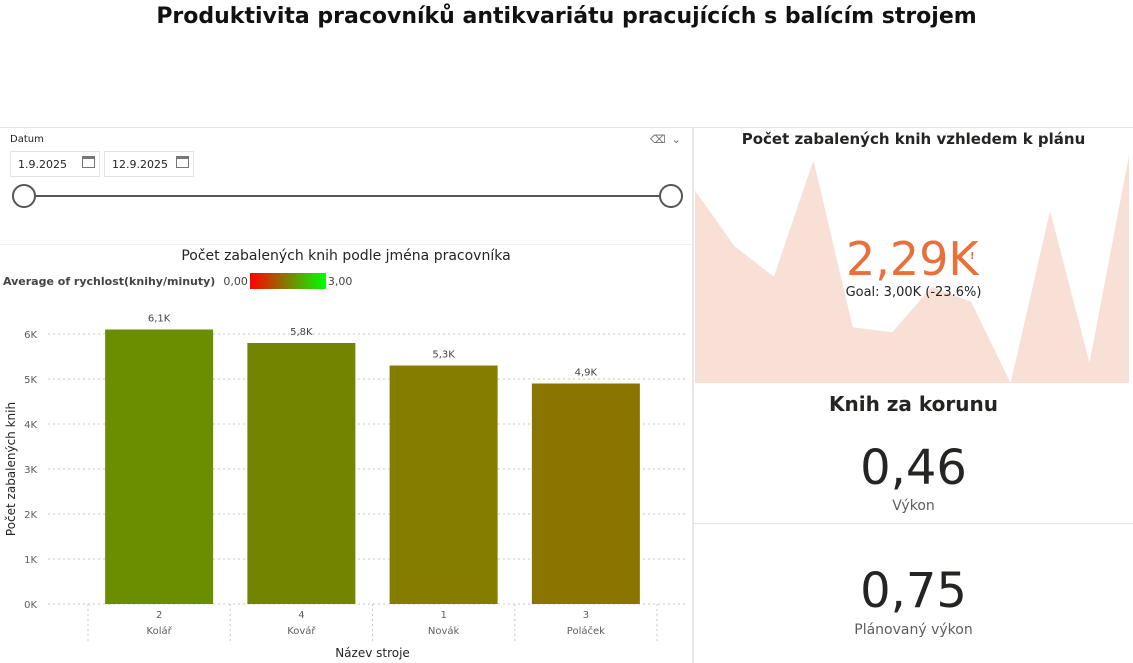  I want to click on slicer-divider, so click(346, 244).